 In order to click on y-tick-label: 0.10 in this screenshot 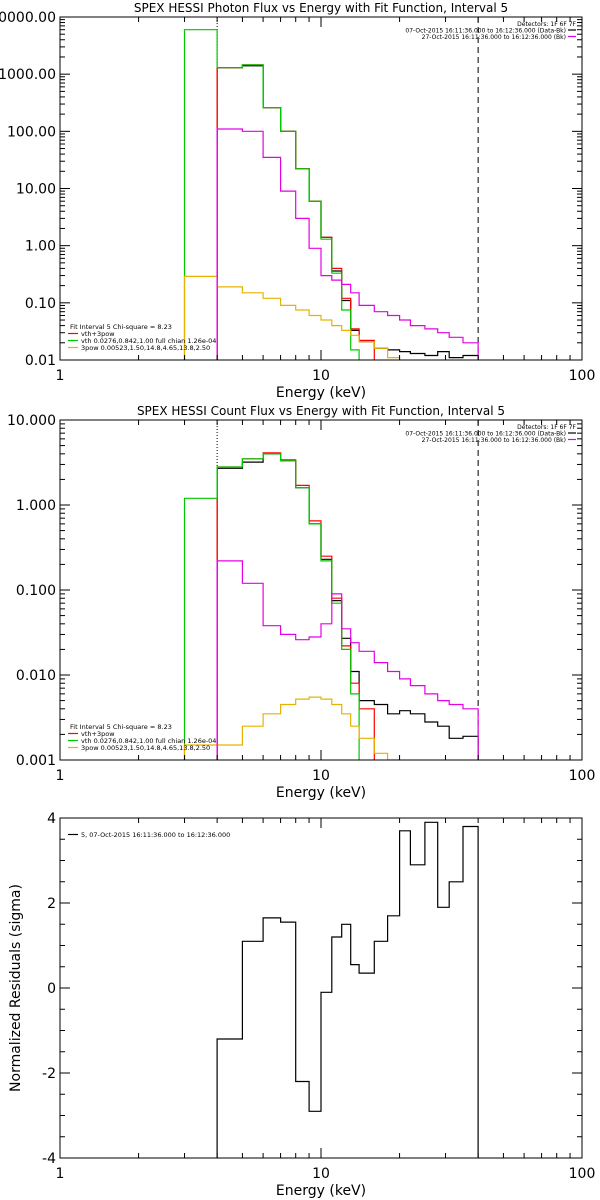, I will do `click(40, 304)`.